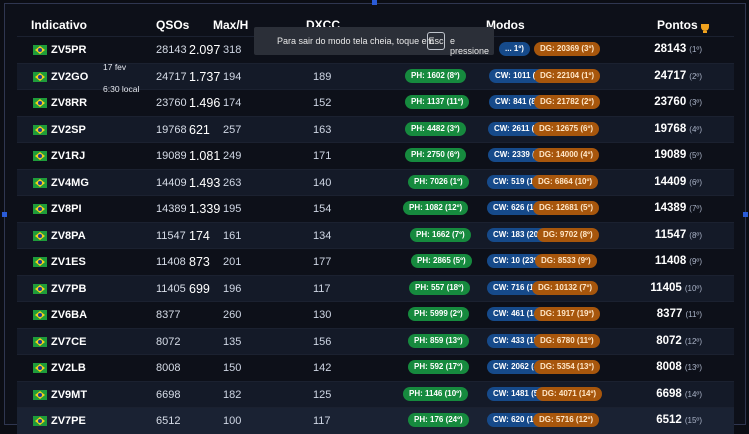 The height and width of the screenshot is (434, 749). What do you see at coordinates (205, 50) in the screenshot?
I see `max-rate-value: 2.097` at bounding box center [205, 50].